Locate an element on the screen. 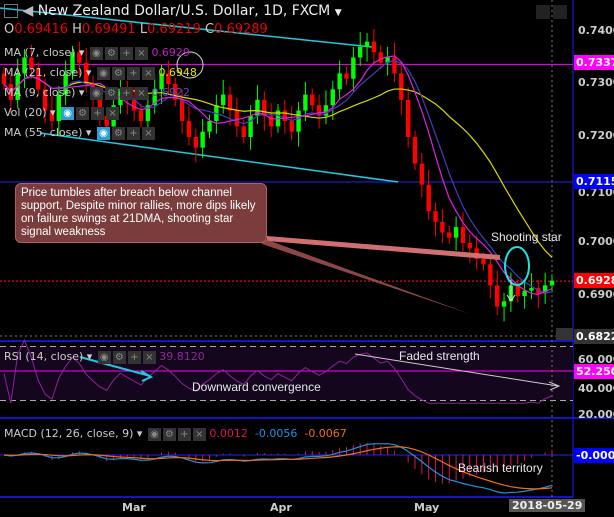 The width and height of the screenshot is (614, 517). downward-convergence-label: Downward convergence is located at coordinates (256, 387).